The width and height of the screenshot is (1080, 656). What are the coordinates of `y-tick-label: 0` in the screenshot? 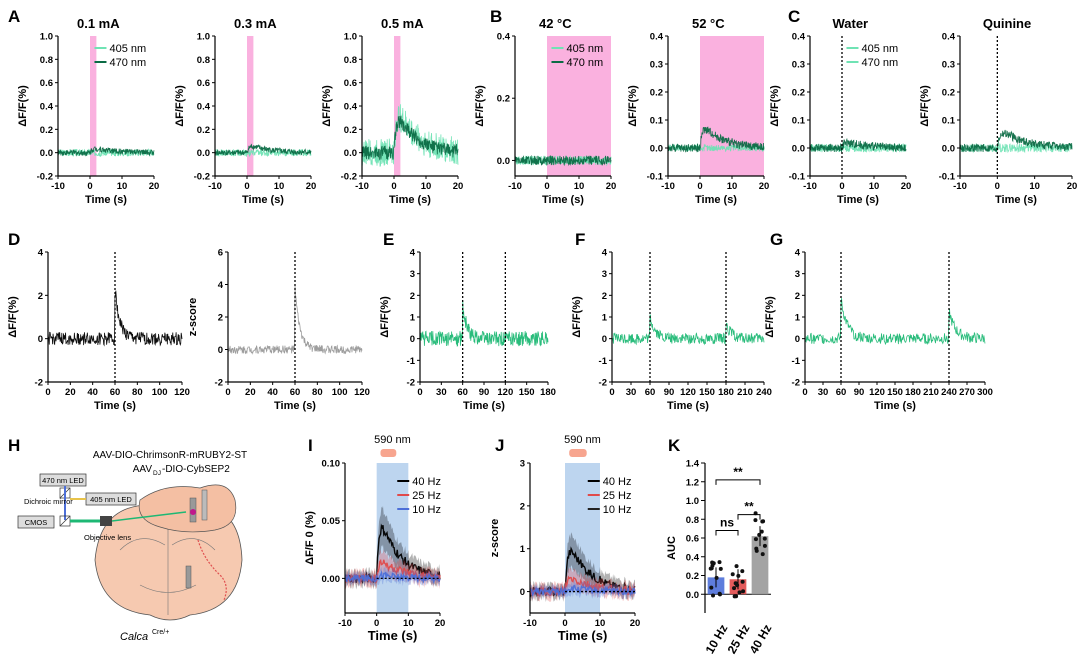 It's located at (412, 339).